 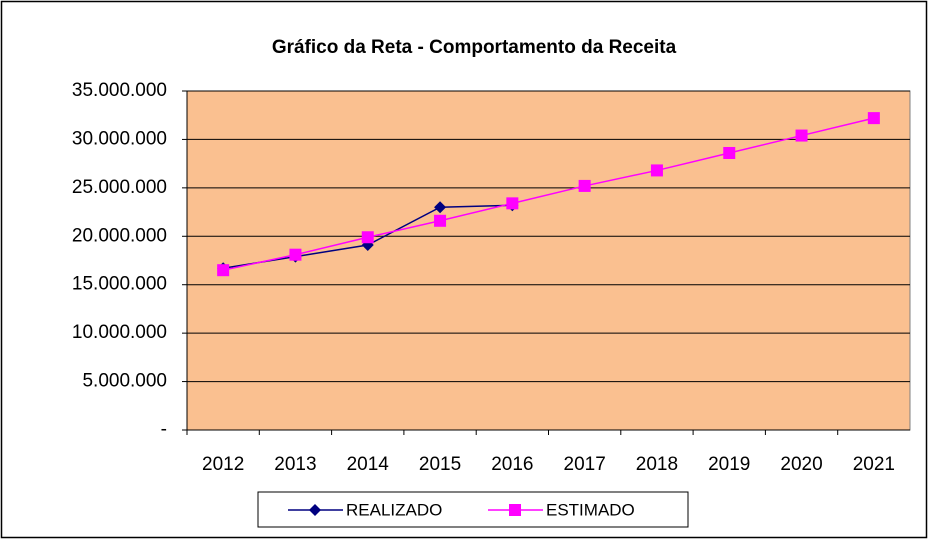 What do you see at coordinates (119, 284) in the screenshot?
I see `y-tick-label: 15.000.000` at bounding box center [119, 284].